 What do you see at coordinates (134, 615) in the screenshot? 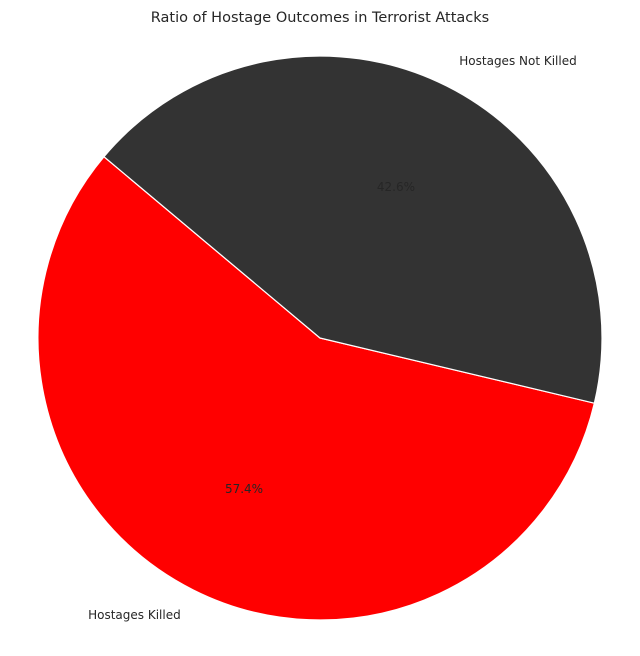
I see `pie-category-label: Hostages Killed` at bounding box center [134, 615].